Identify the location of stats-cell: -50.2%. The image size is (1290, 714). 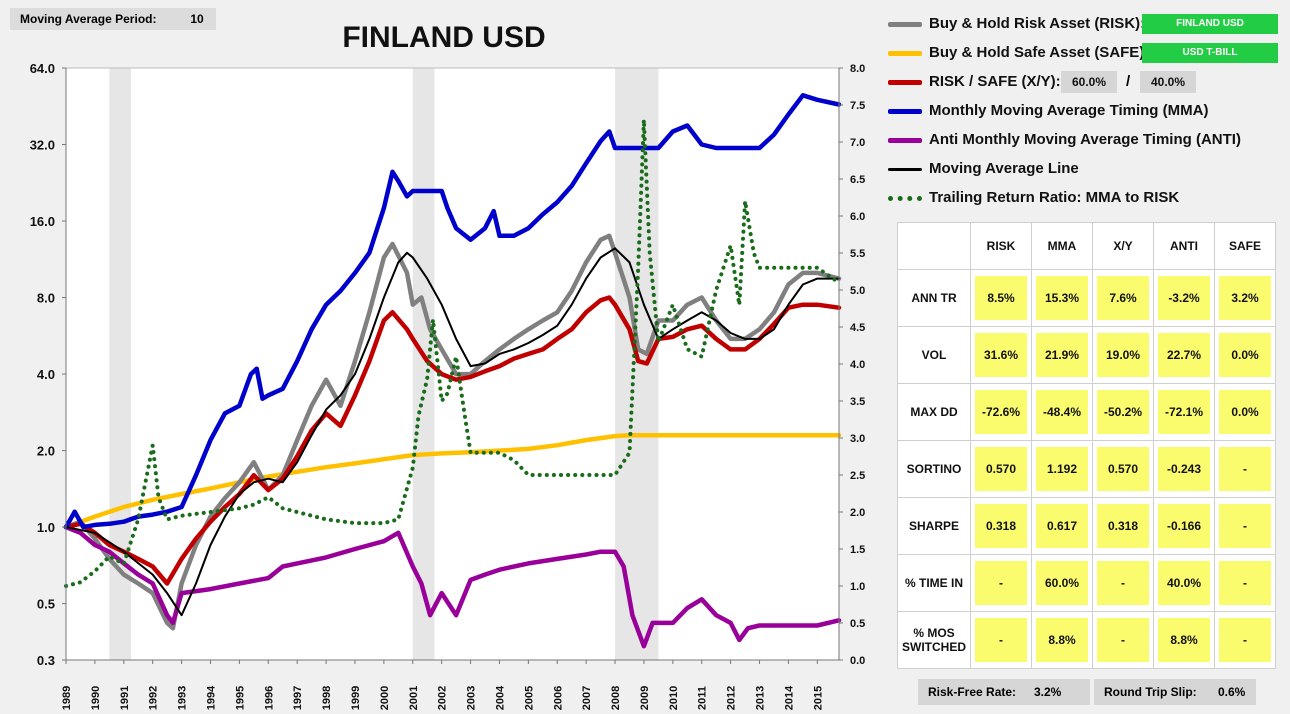
(1123, 412).